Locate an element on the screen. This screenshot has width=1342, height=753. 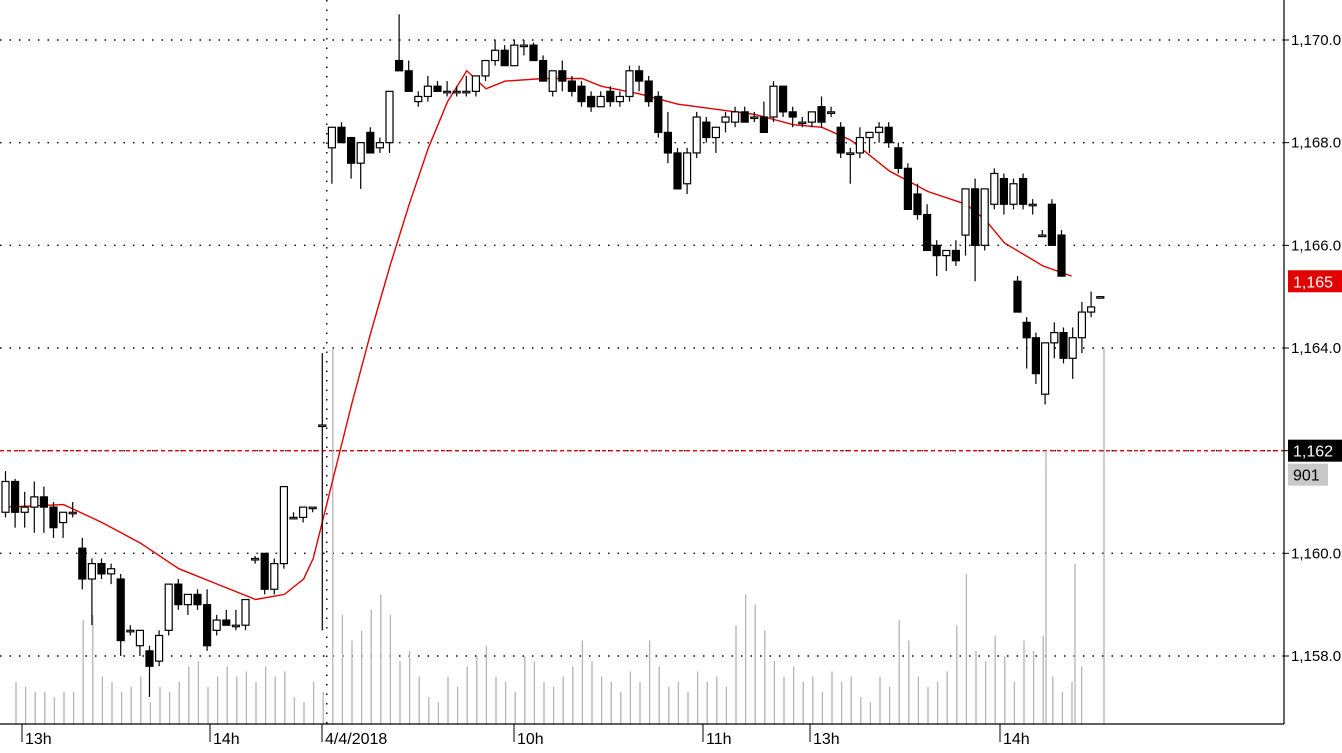
x-tick-label: 10h is located at coordinates (530, 739).